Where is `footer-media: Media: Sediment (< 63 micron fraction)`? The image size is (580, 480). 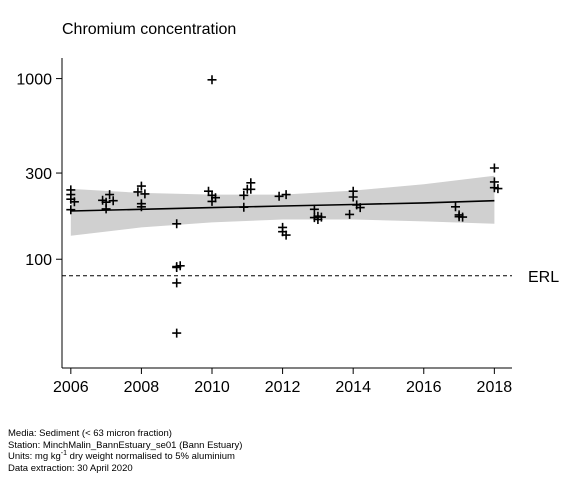
footer-media: Media: Sediment (< 63 micron fraction) is located at coordinates (90, 433).